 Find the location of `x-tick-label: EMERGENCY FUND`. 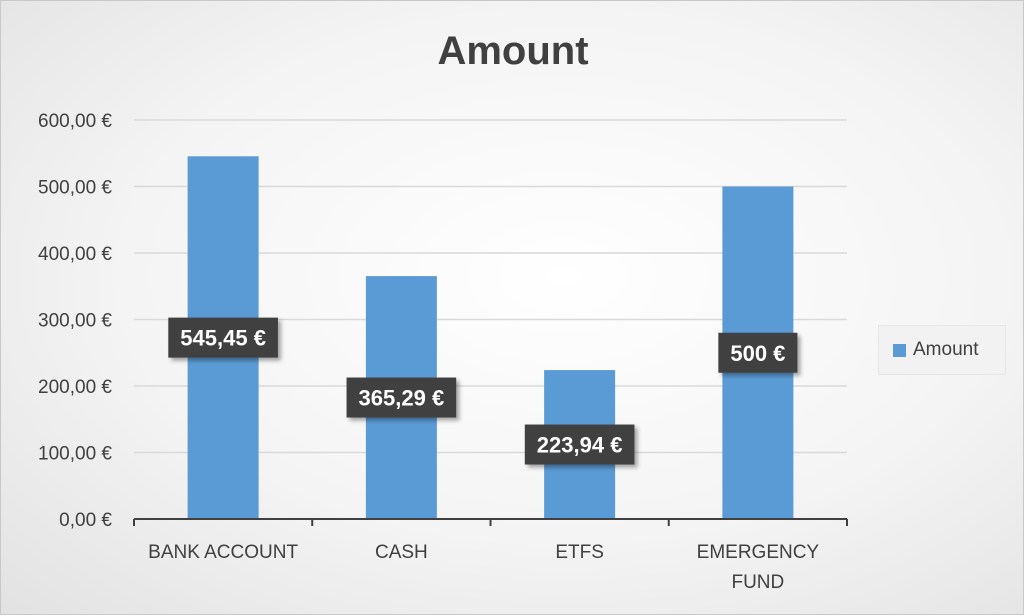

x-tick-label: EMERGENCY FUND is located at coordinates (758, 567).